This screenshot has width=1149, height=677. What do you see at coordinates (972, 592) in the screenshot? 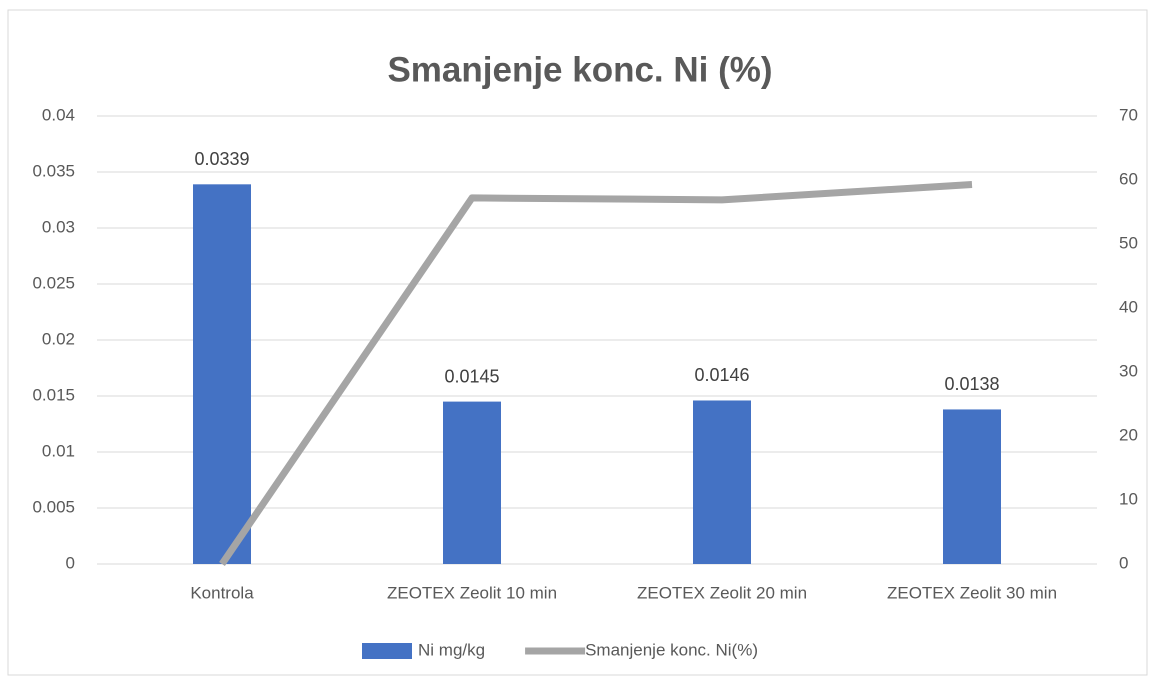
I see `x-tick-label: ZEOTEX Zeolit 30 min` at bounding box center [972, 592].